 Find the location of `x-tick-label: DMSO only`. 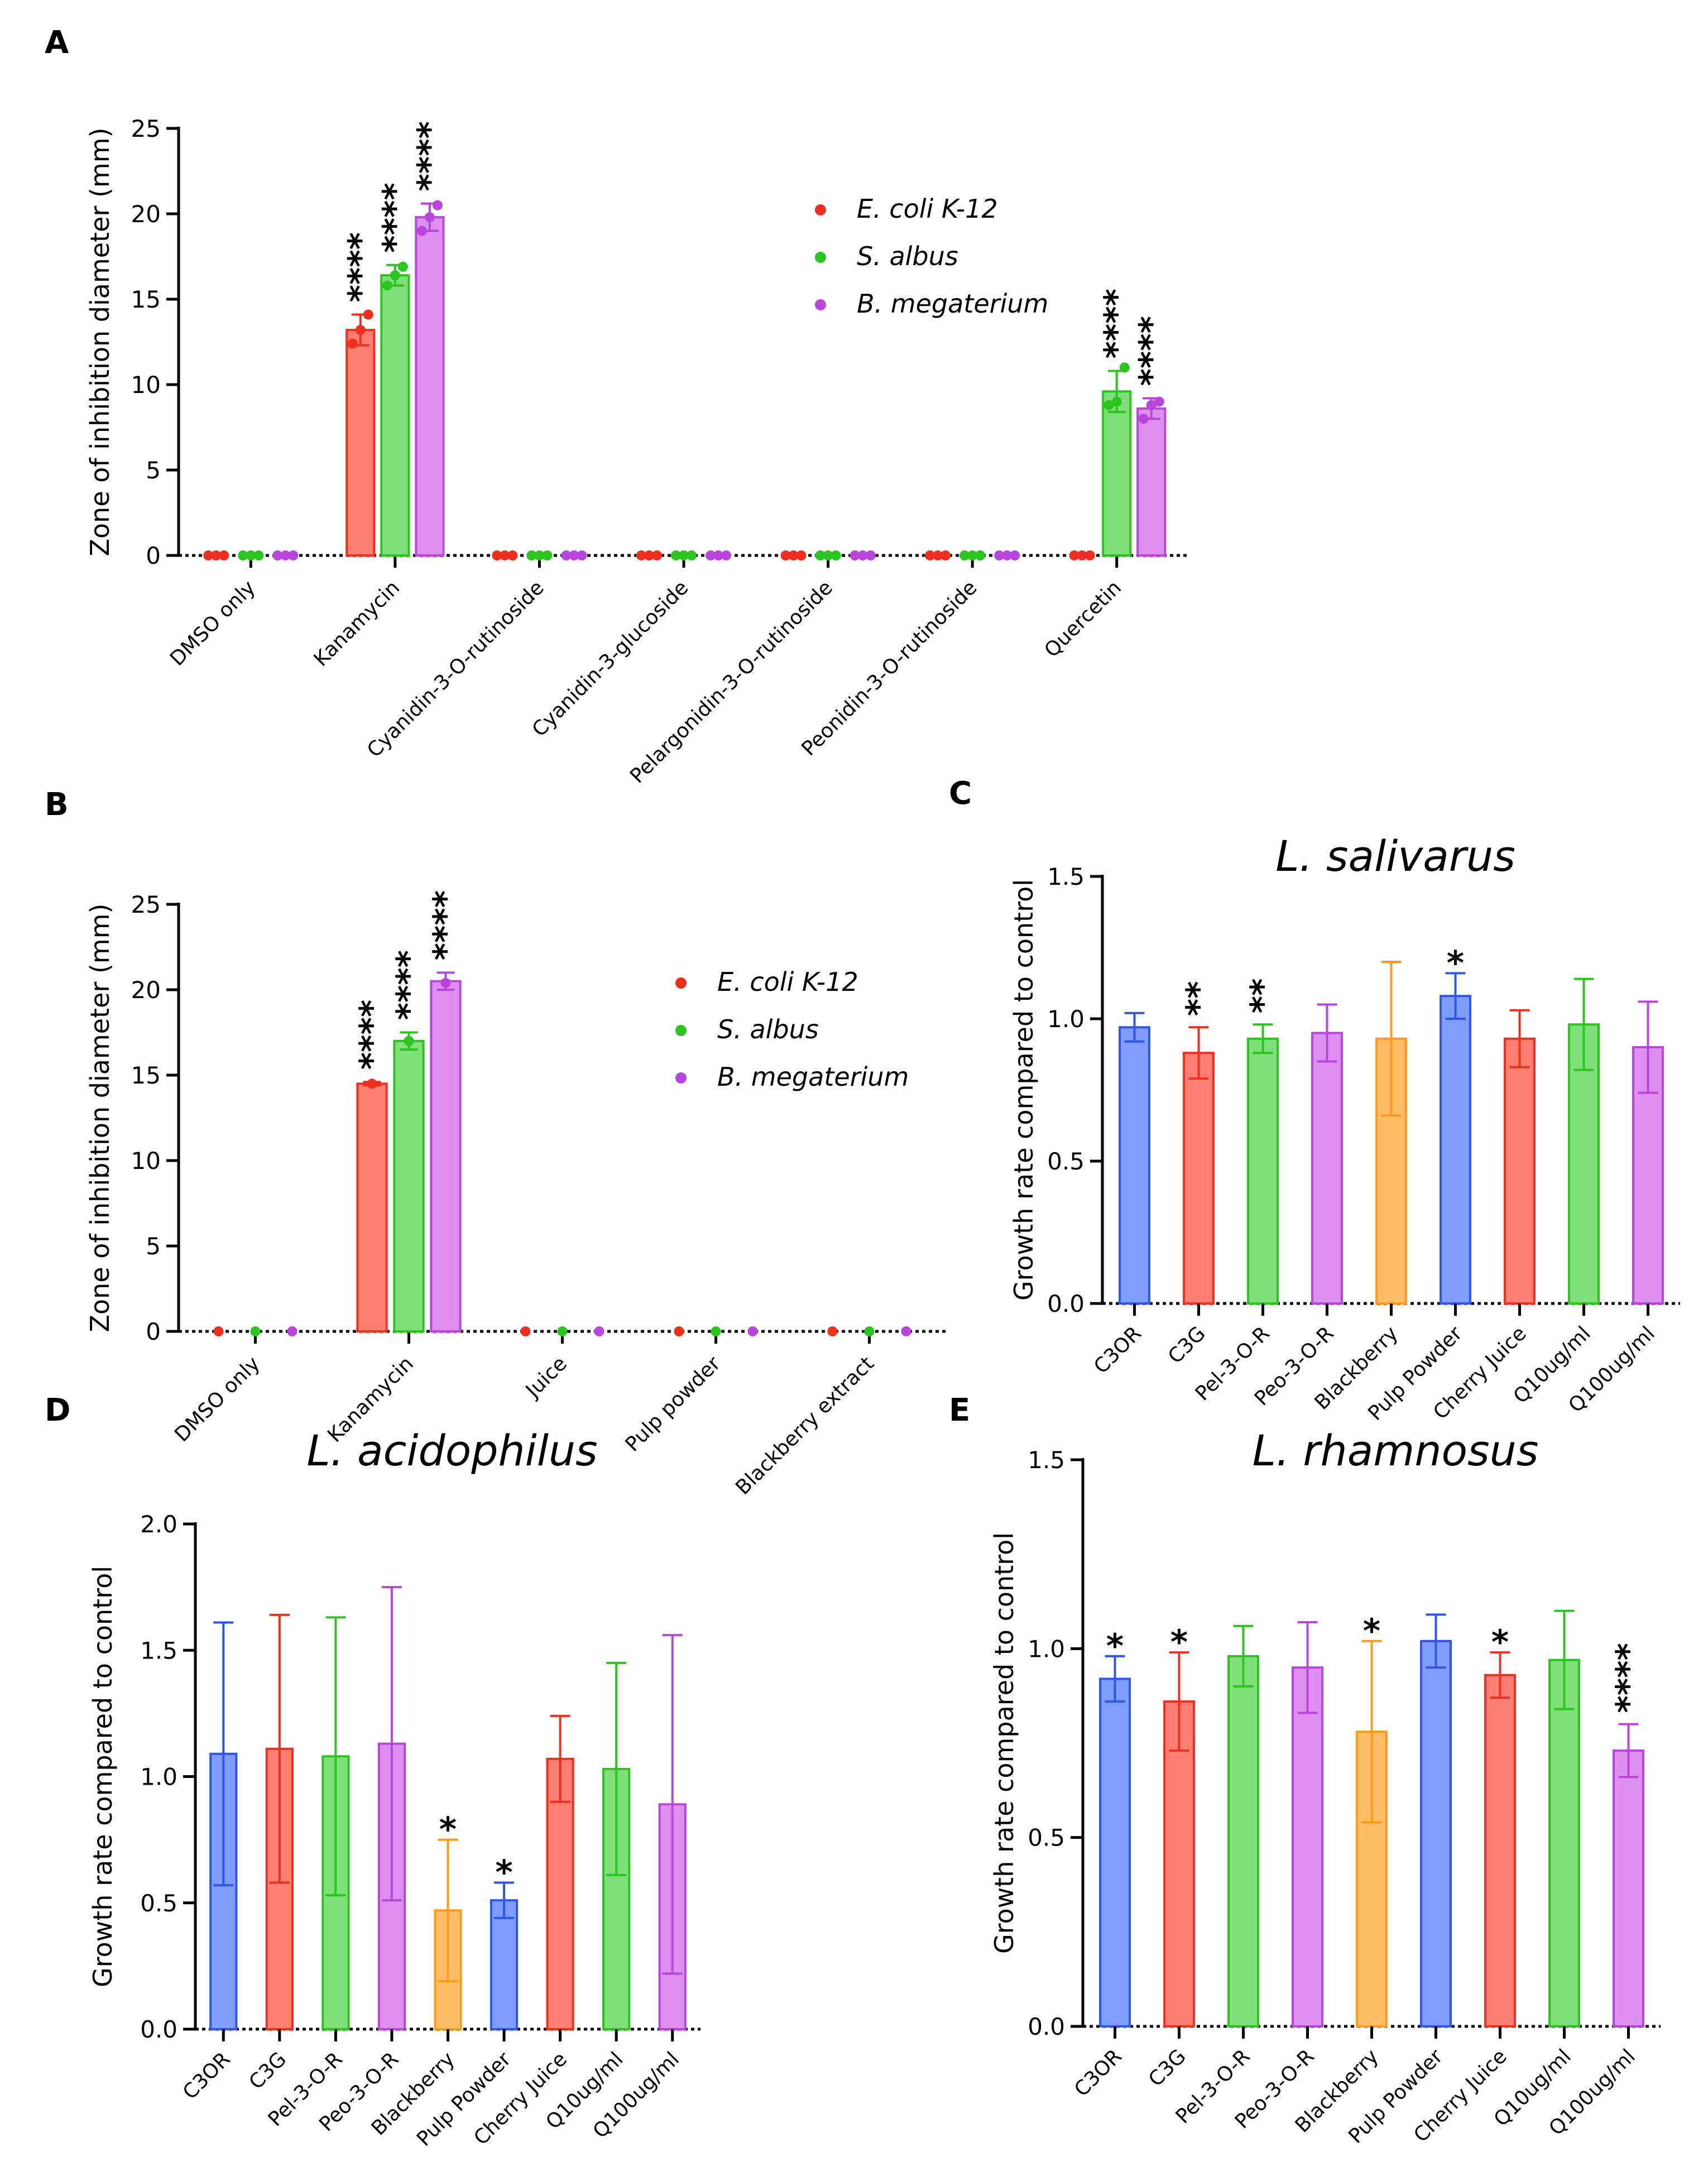

x-tick-label: DMSO only is located at coordinates (217, 1399).